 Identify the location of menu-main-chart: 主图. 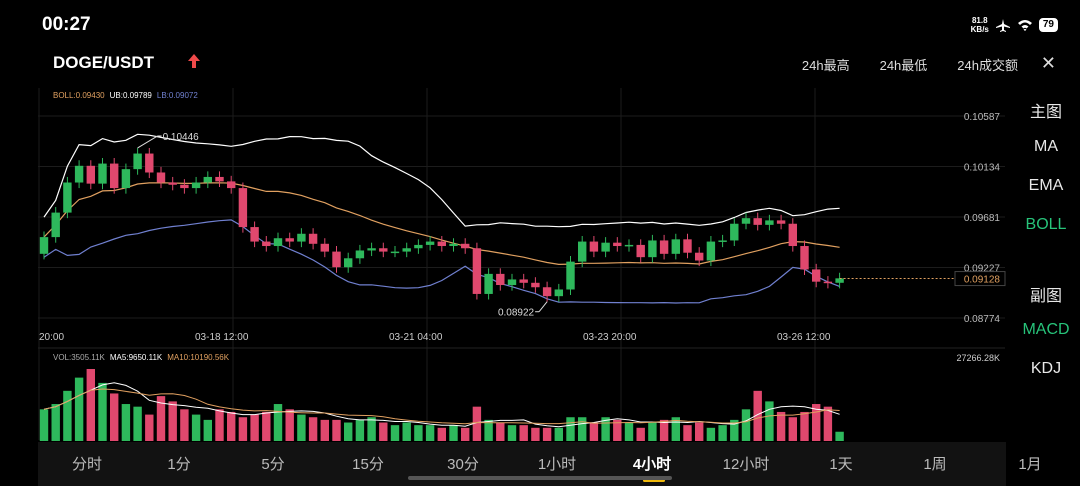
(1045, 112).